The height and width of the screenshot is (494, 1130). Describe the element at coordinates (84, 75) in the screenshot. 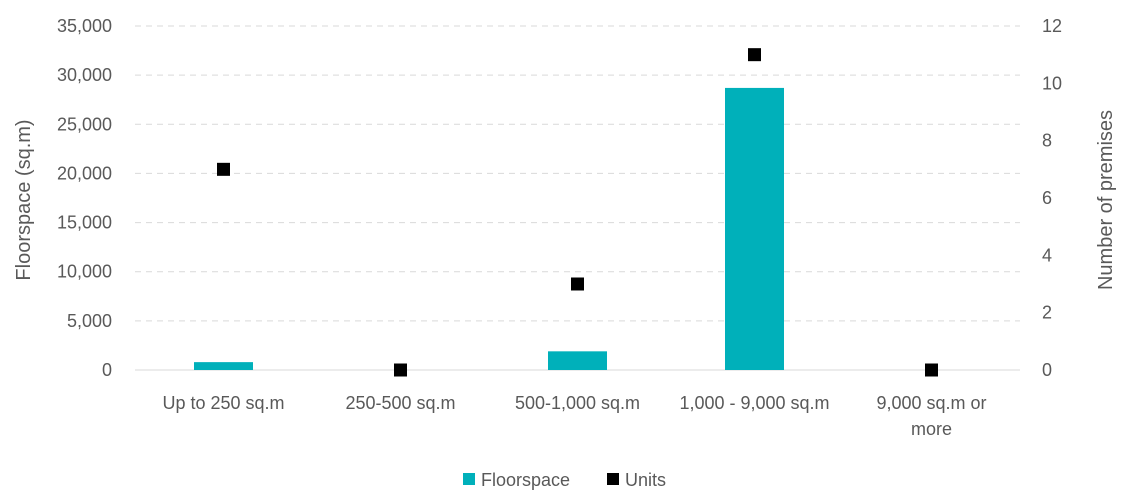

I see `left-tick-label: 30,000` at that location.